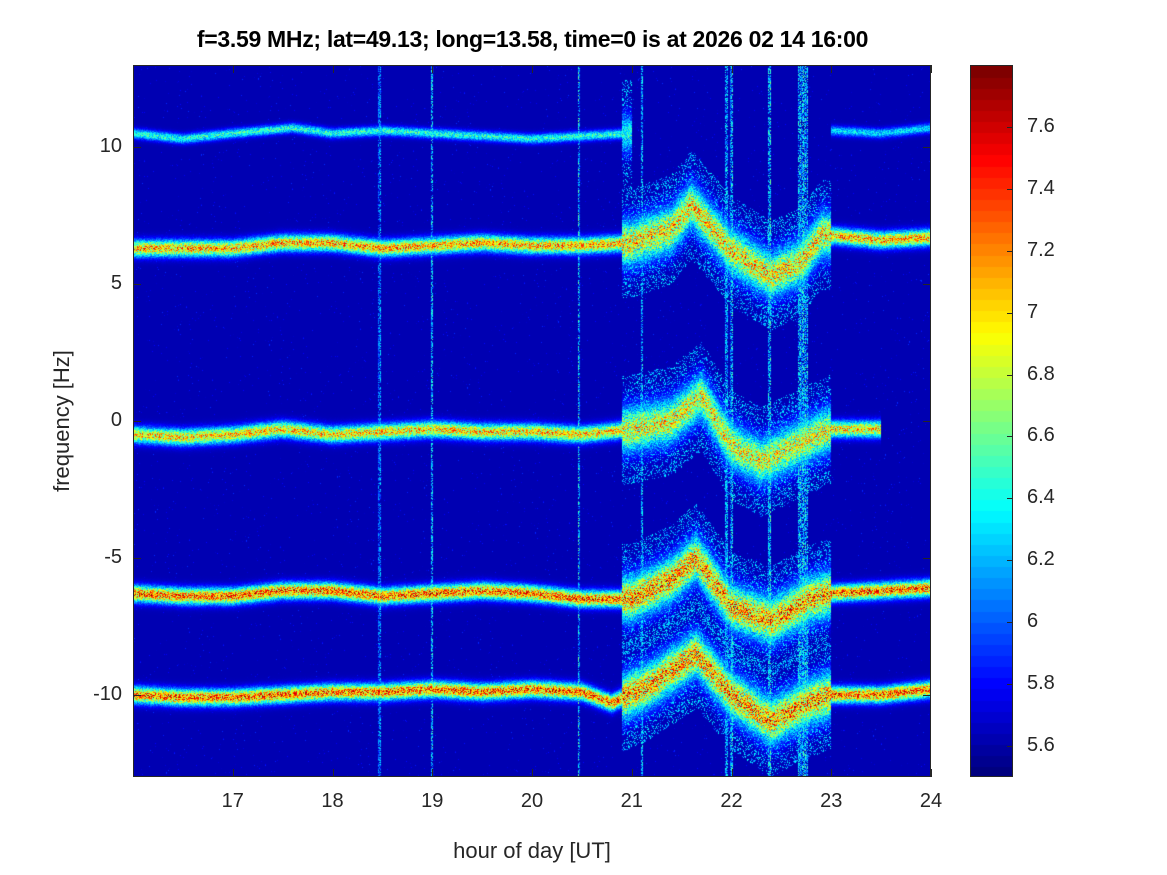  I want to click on colorbar-tick-label: 5.8, so click(1041, 683).